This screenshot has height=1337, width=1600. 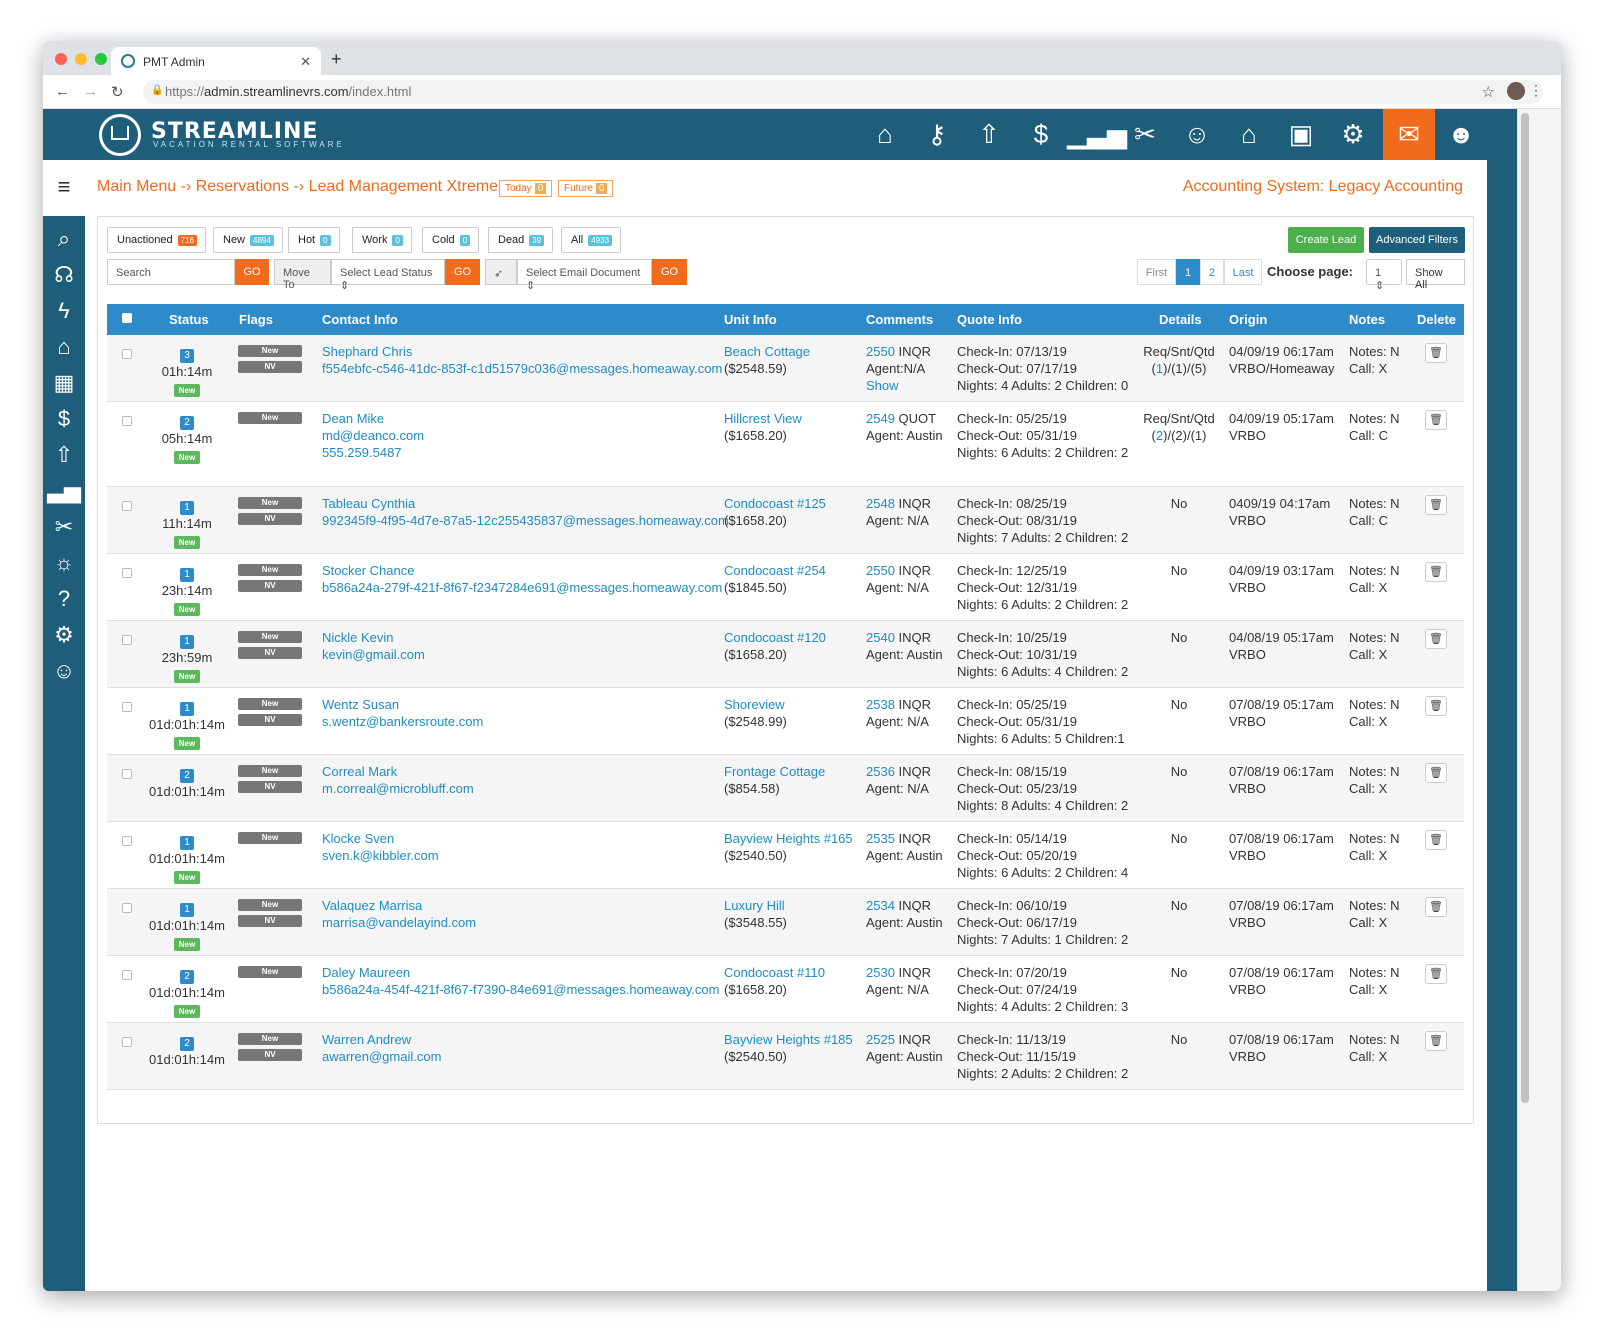 I want to click on move-go-button: GO, so click(x=462, y=272).